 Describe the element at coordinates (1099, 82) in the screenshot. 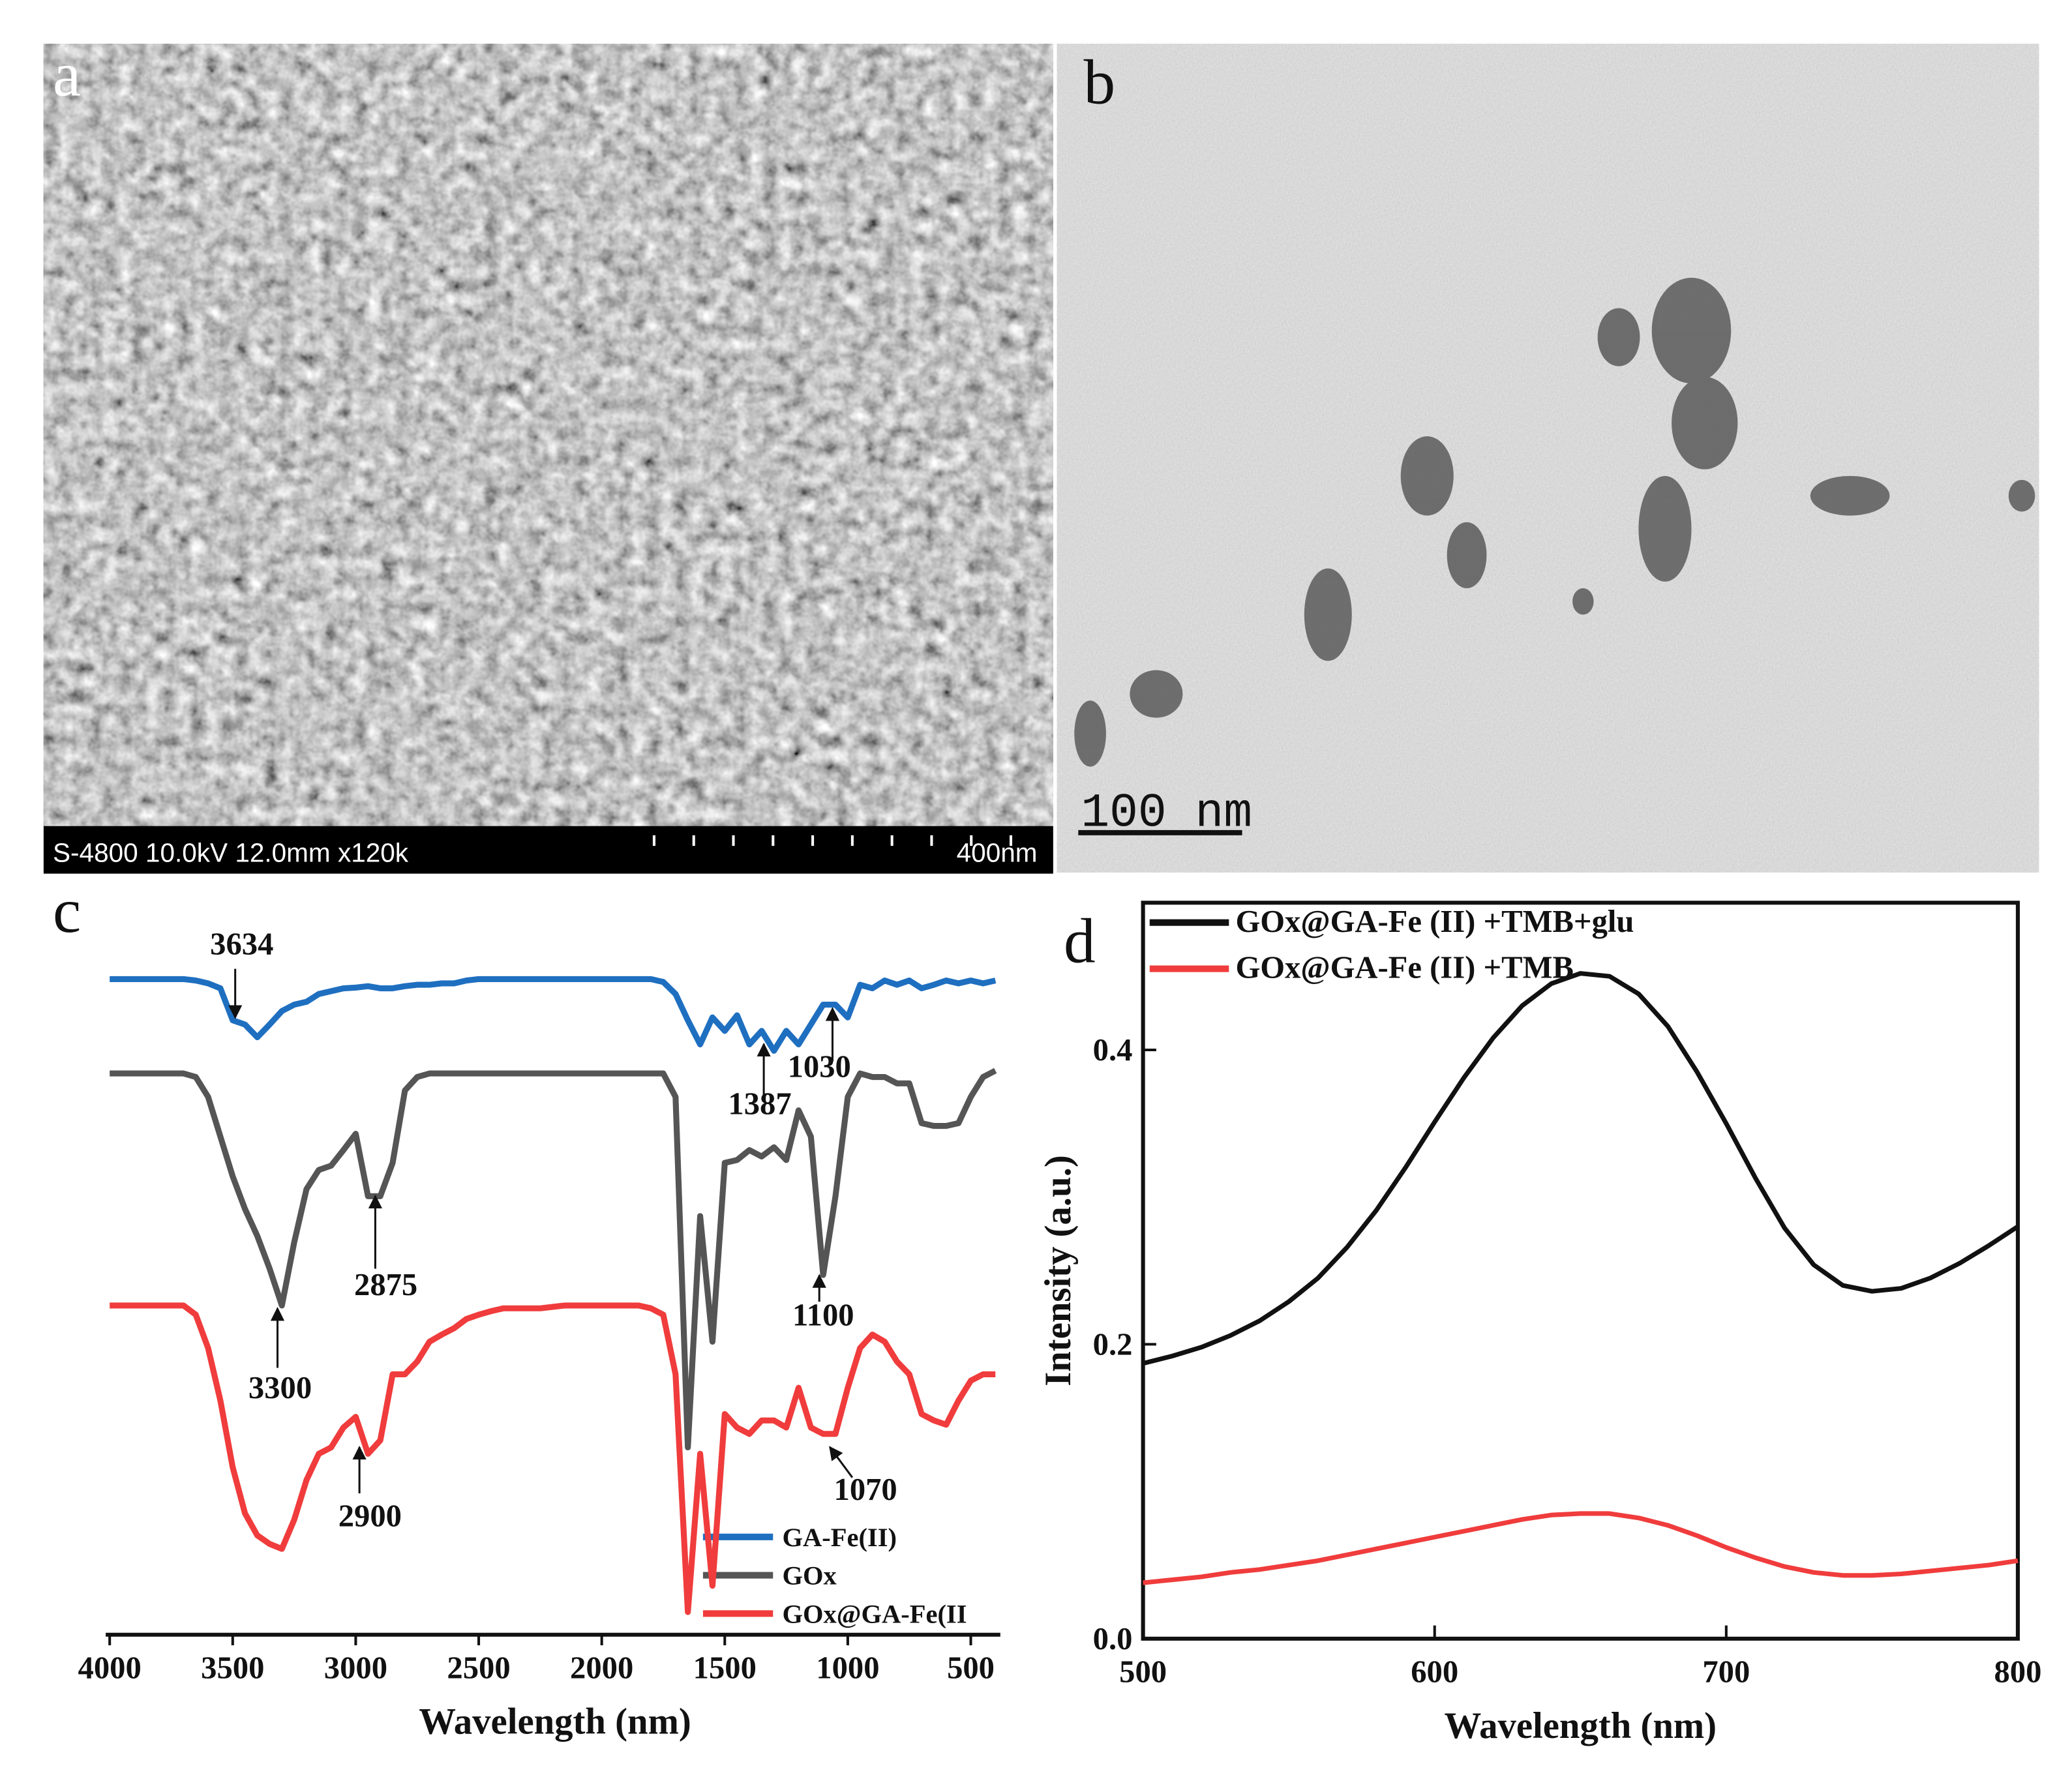

I see `panel-label: b` at that location.